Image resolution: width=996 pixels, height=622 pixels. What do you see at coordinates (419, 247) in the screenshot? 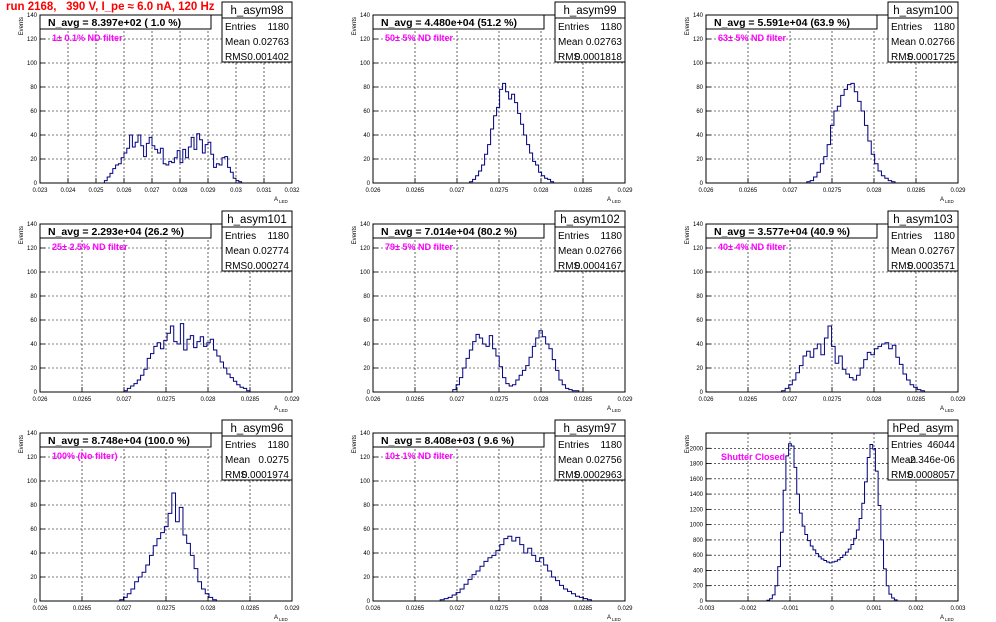
I see `filter-annotation: 79± 5% ND filter` at bounding box center [419, 247].